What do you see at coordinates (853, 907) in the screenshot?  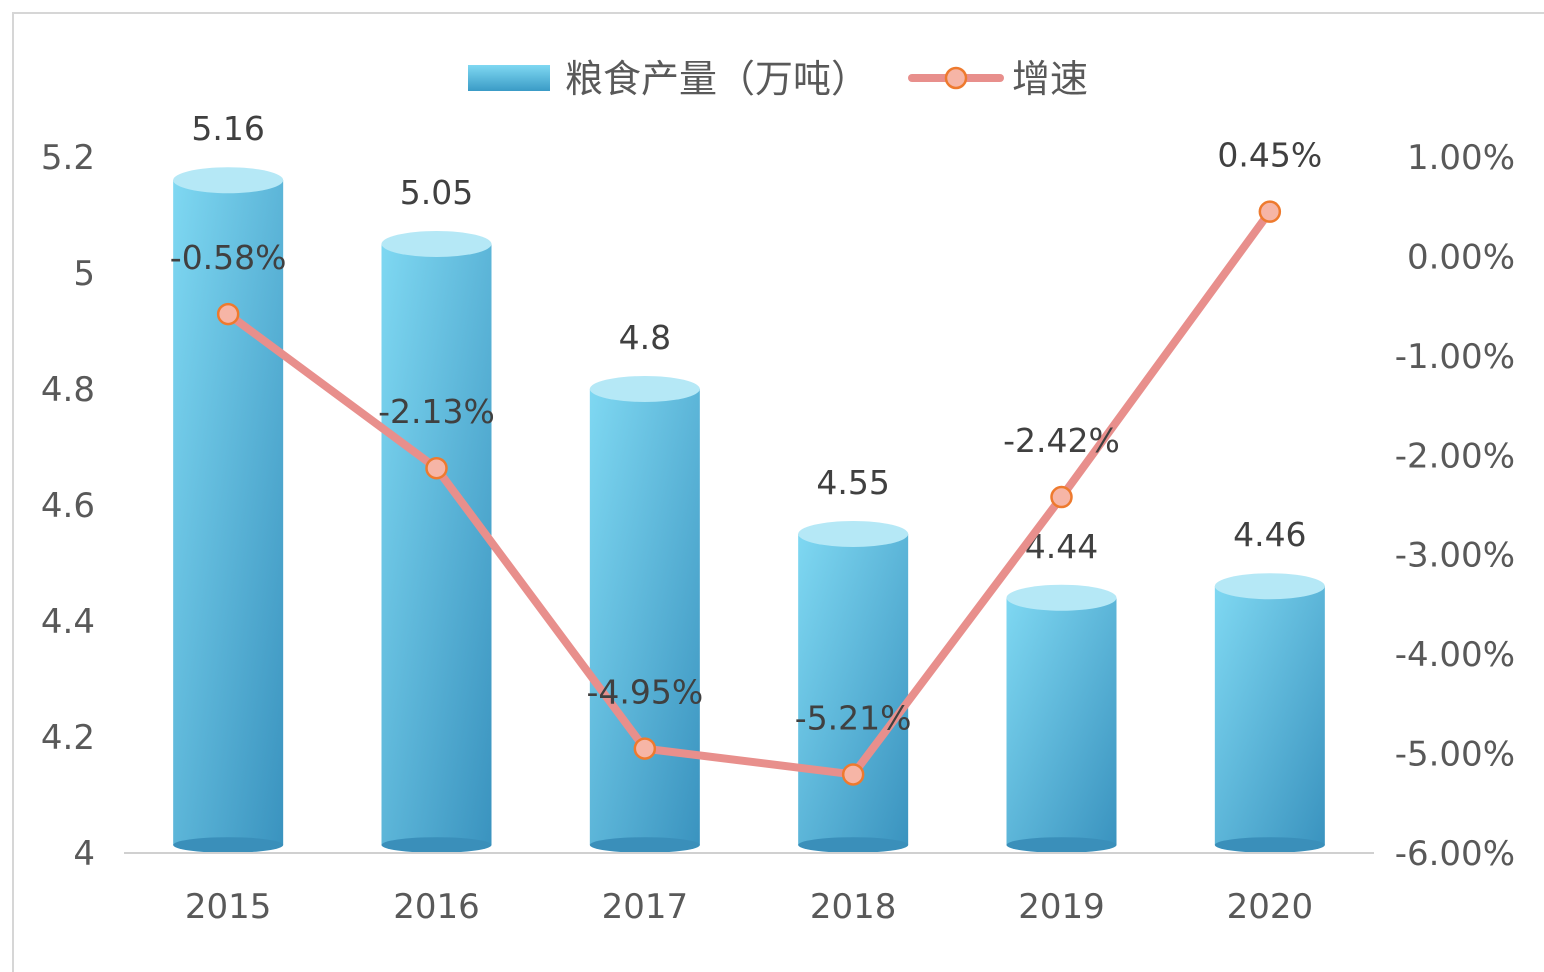 I see `x-tick-label: 2018` at bounding box center [853, 907].